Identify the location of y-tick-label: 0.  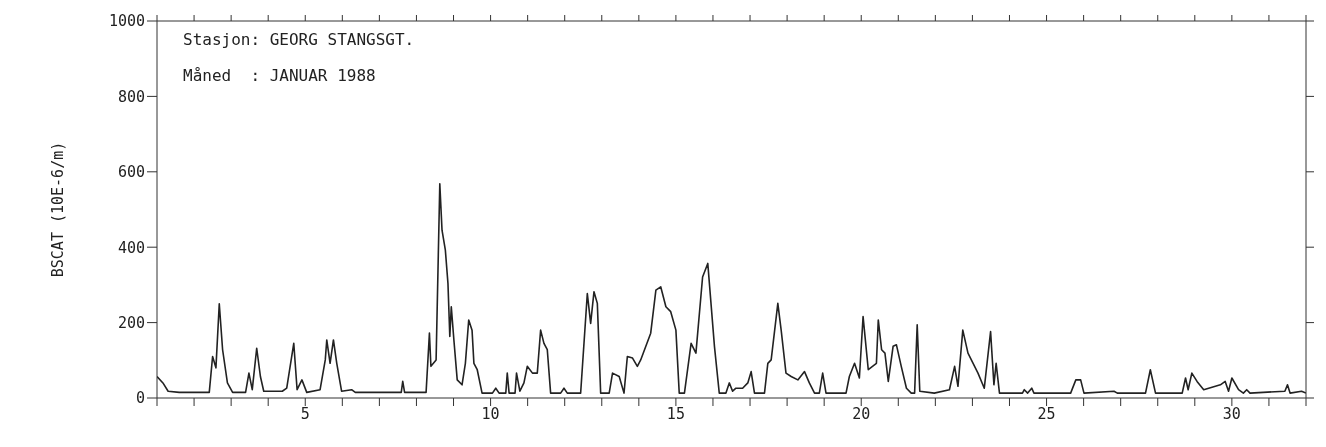
(140, 398).